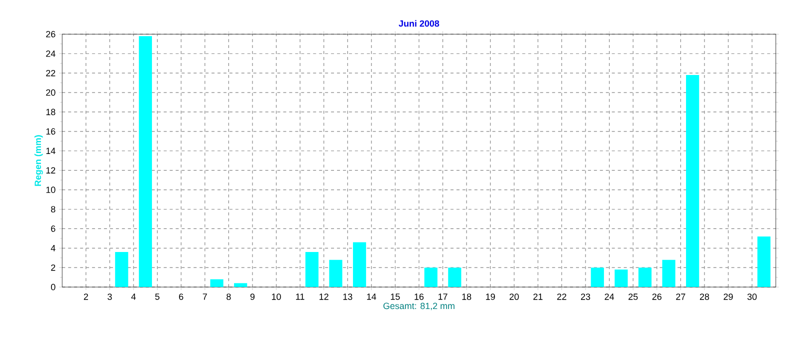 The width and height of the screenshot is (800, 350). I want to click on y-tick-label: 6, so click(53, 228).